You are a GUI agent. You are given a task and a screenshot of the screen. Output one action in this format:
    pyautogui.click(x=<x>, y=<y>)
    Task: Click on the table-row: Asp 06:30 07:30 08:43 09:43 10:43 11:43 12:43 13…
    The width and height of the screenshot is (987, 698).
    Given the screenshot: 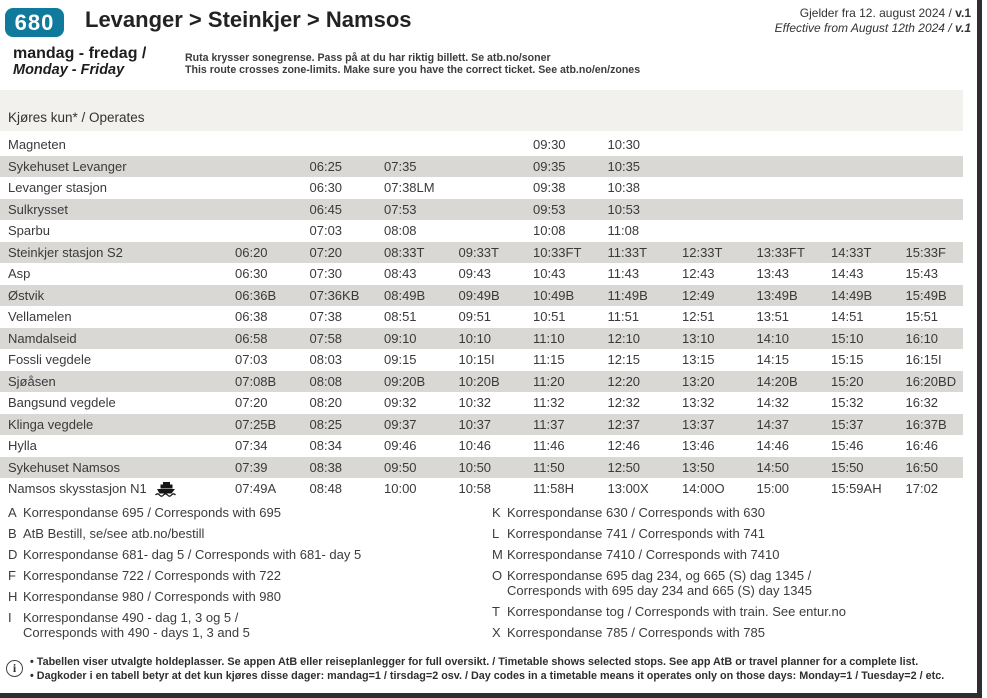 What is the action you would take?
    pyautogui.click(x=481, y=274)
    